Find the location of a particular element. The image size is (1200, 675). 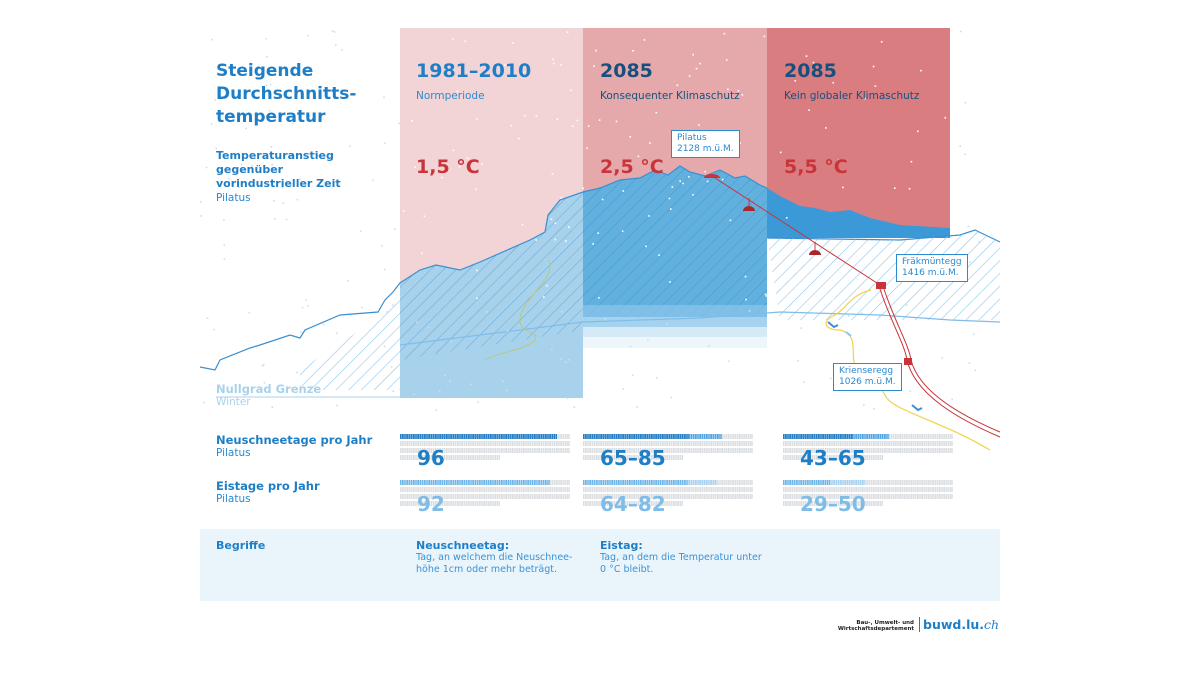

day-count-value: 65–85 is located at coordinates (633, 458).